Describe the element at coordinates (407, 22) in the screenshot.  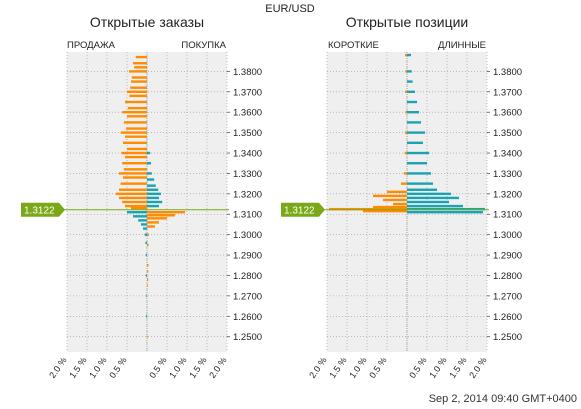
I see `open-positions-title: Открытые позиции` at that location.